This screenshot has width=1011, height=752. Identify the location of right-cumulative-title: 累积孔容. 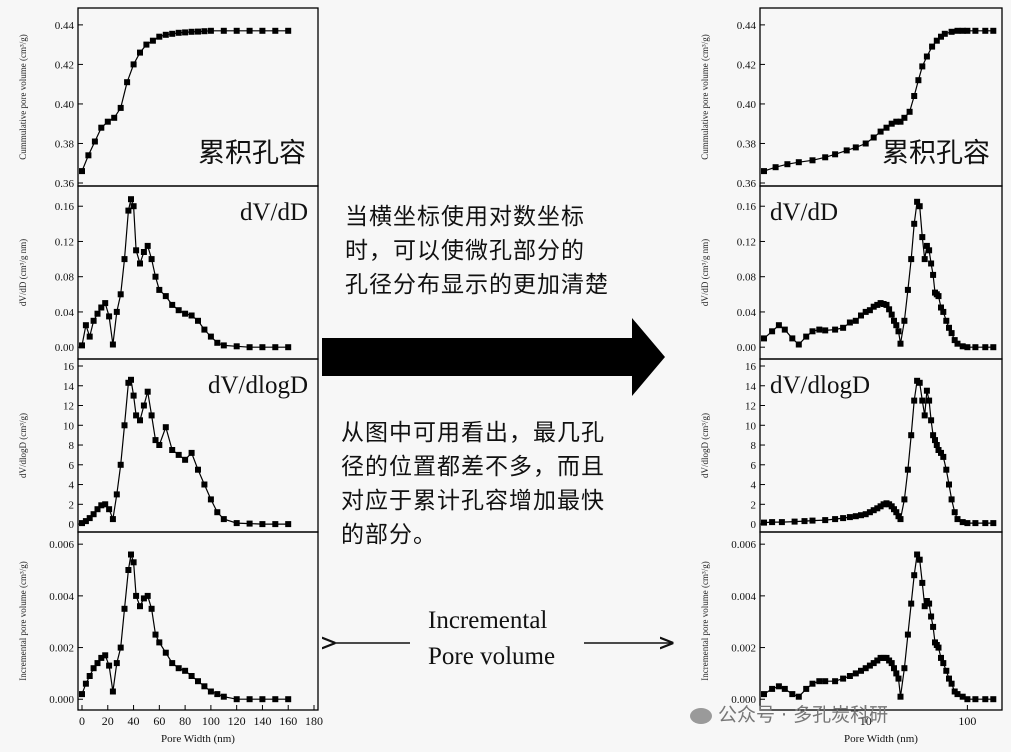
(936, 153).